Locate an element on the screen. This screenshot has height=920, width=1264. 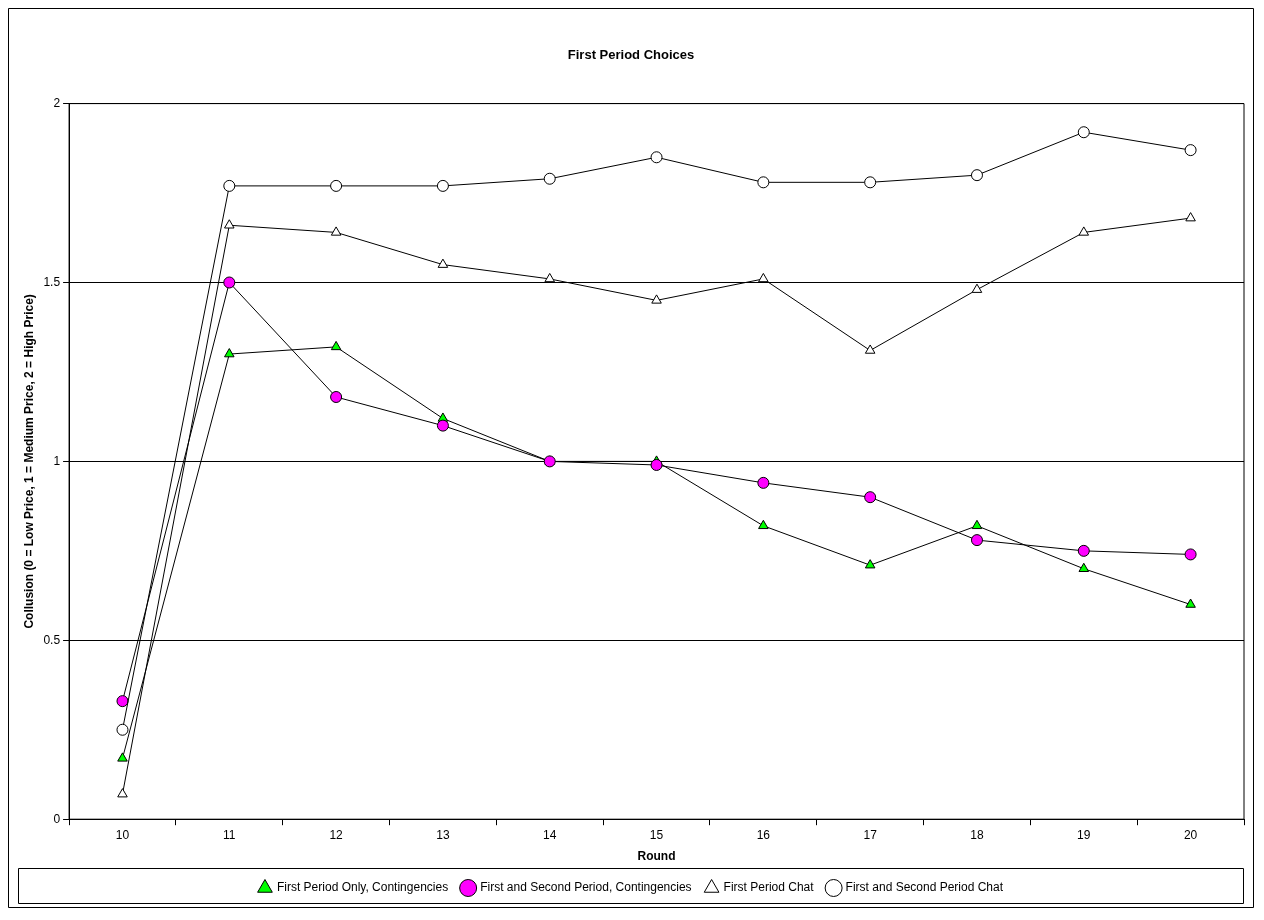
x-tick-label: 13 is located at coordinates (443, 834).